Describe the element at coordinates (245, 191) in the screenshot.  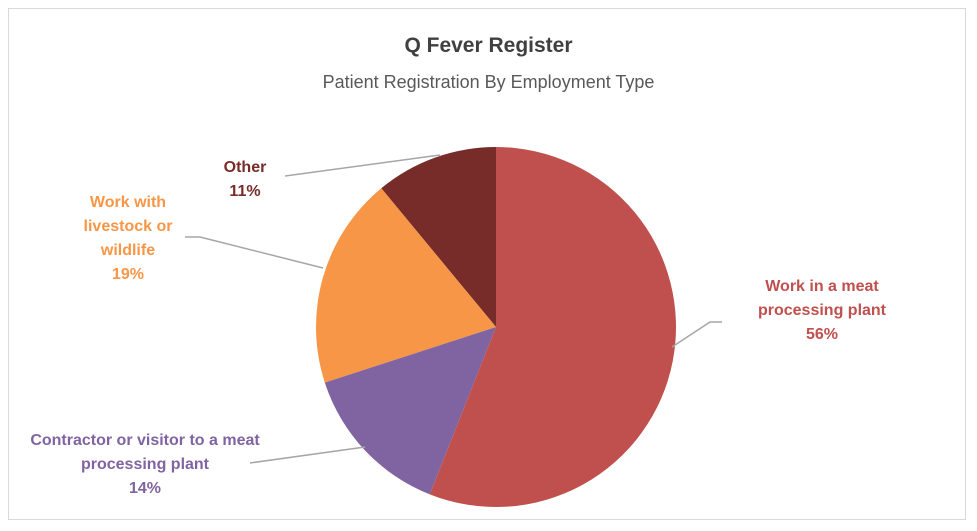
I see `value-label: 11%` at that location.